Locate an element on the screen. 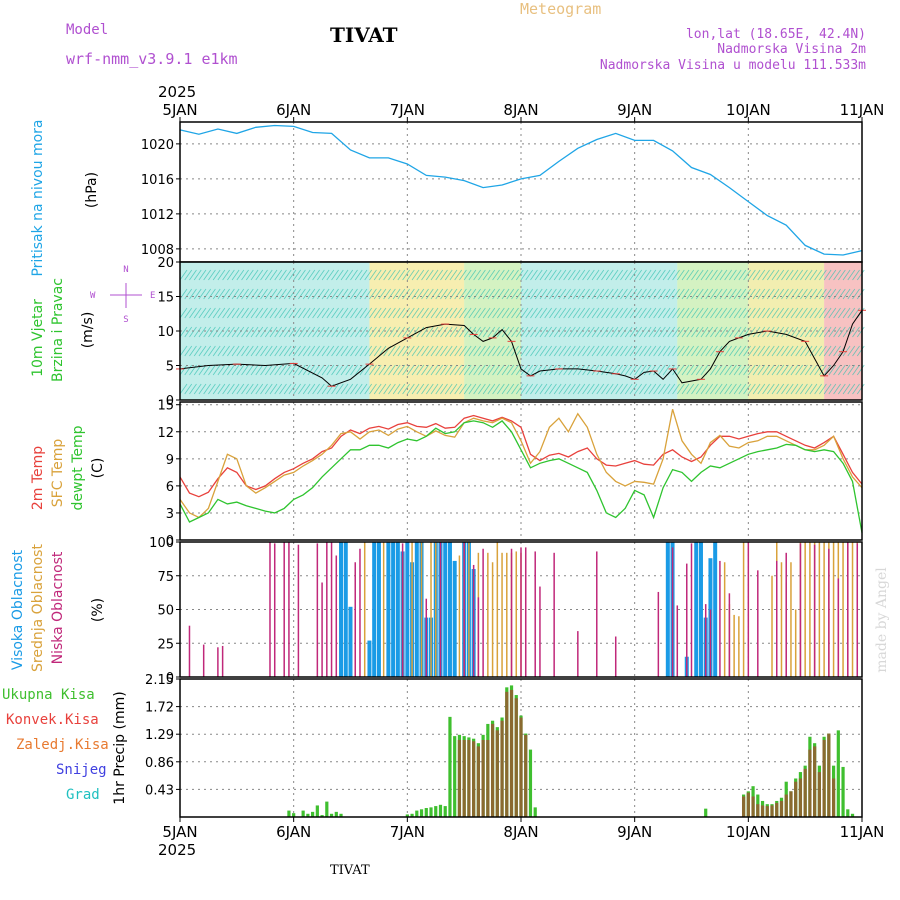  wind-unit: (m/s) is located at coordinates (88, 330).